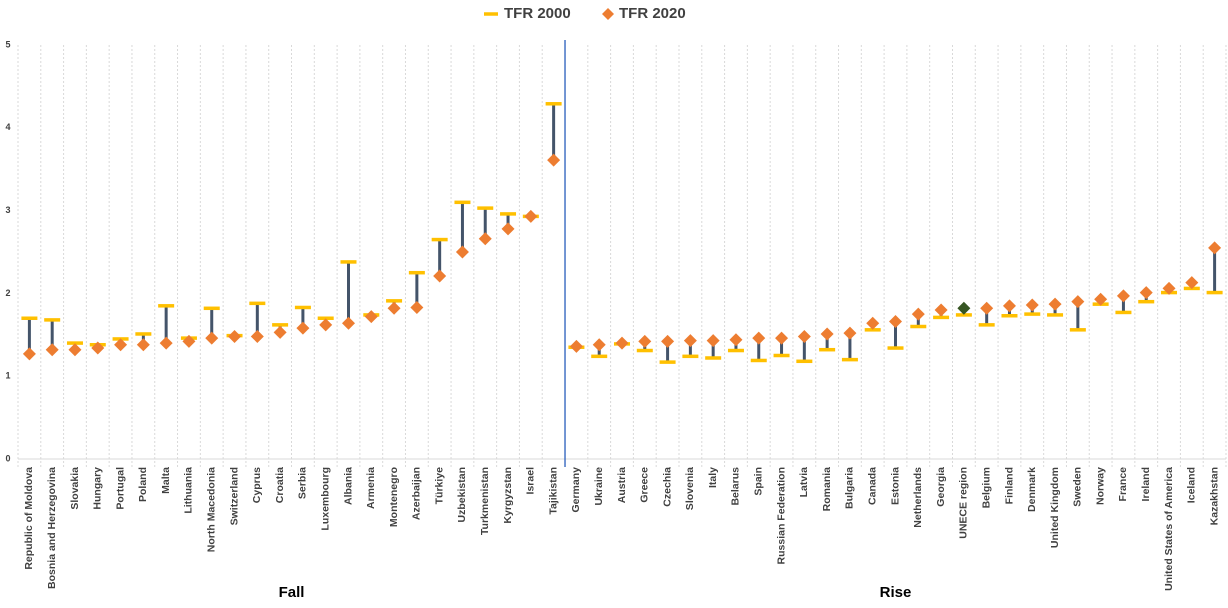 This screenshot has width=1228, height=608. I want to click on x-tick-label: Uzbekistan, so click(462, 494).